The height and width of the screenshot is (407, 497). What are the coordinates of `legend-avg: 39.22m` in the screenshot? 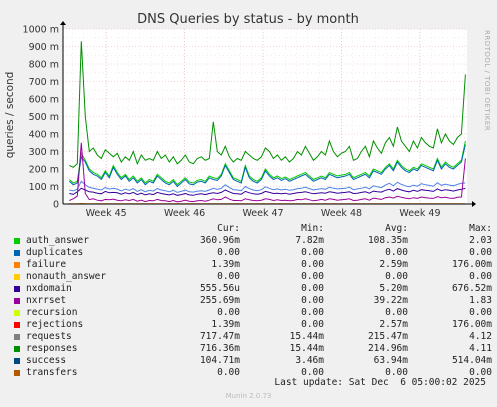 It's located at (390, 300).